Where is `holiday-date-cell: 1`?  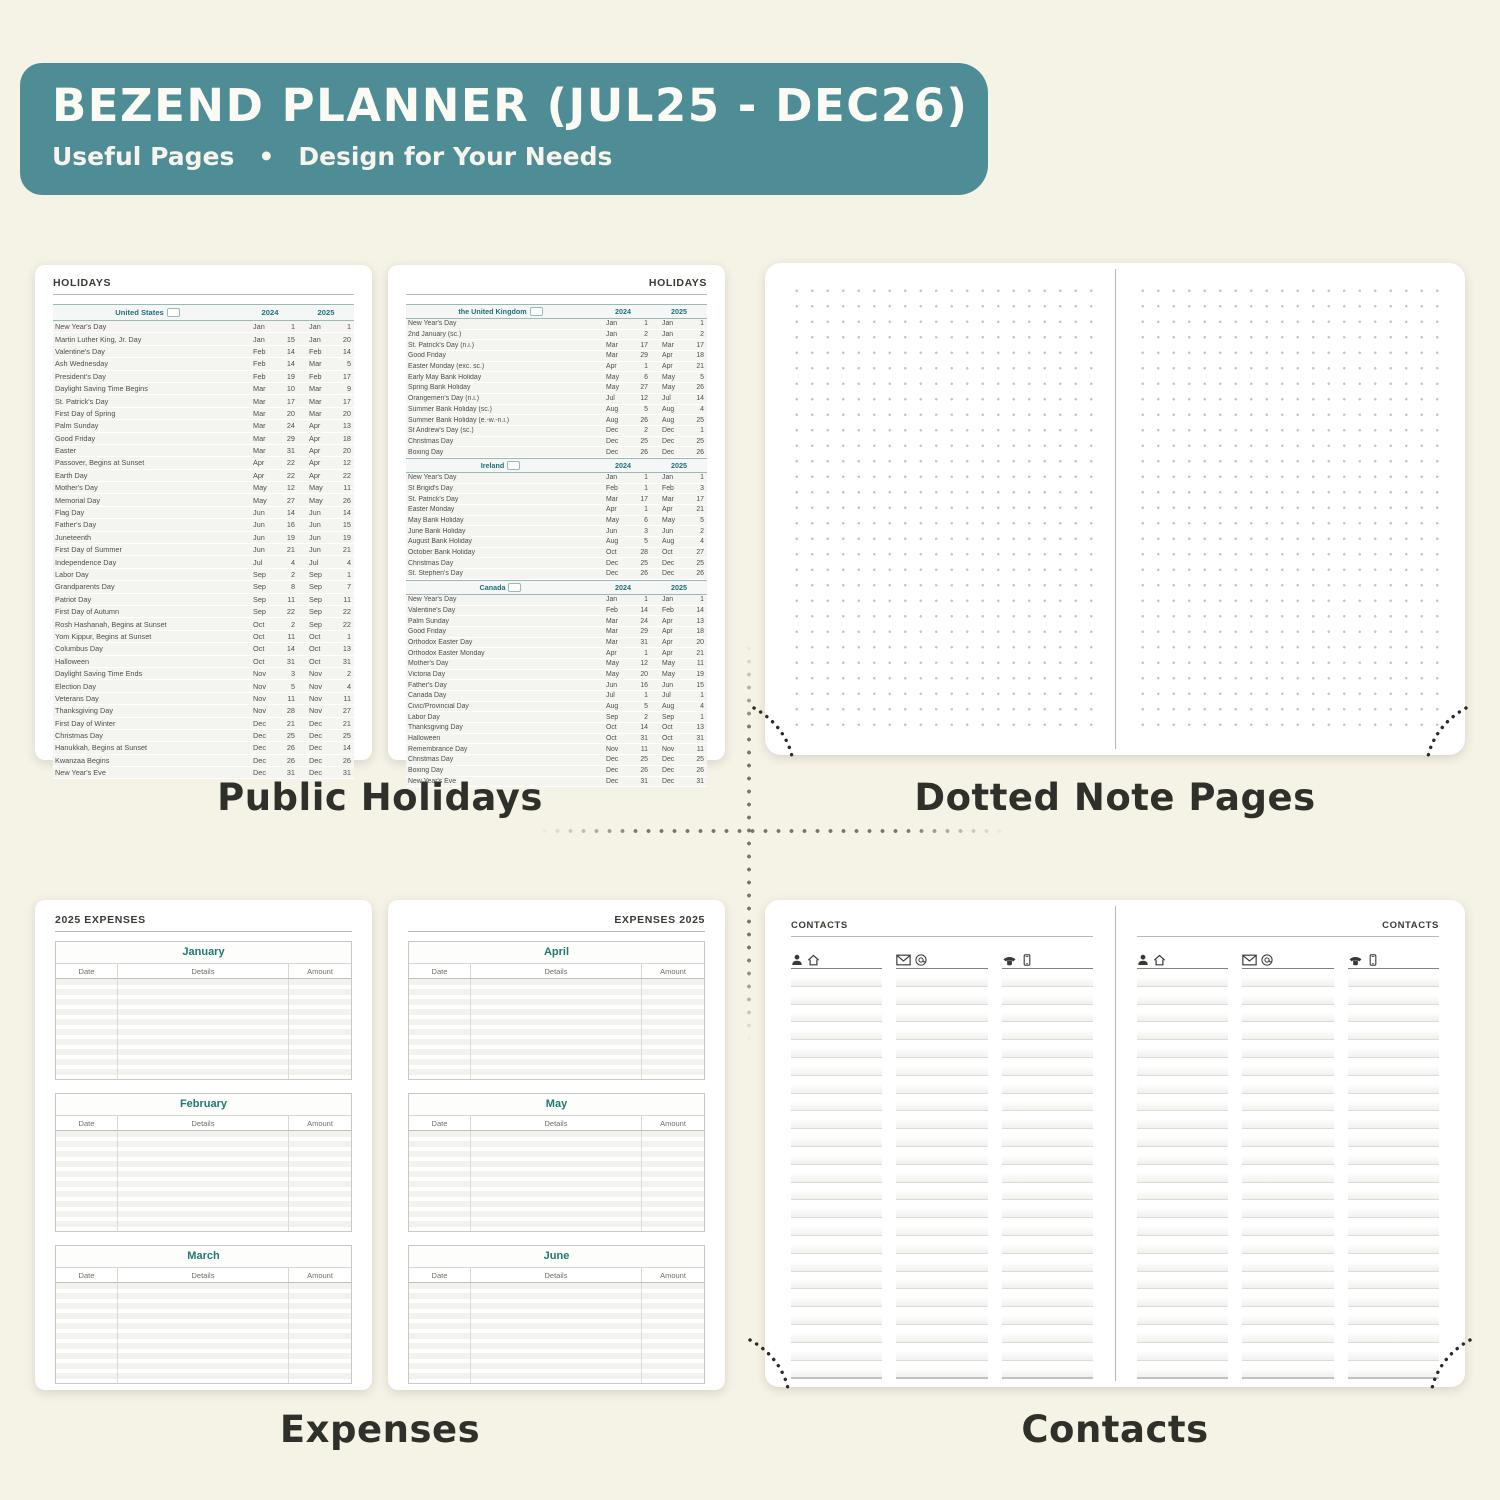
holiday-date-cell: 1 is located at coordinates (646, 696).